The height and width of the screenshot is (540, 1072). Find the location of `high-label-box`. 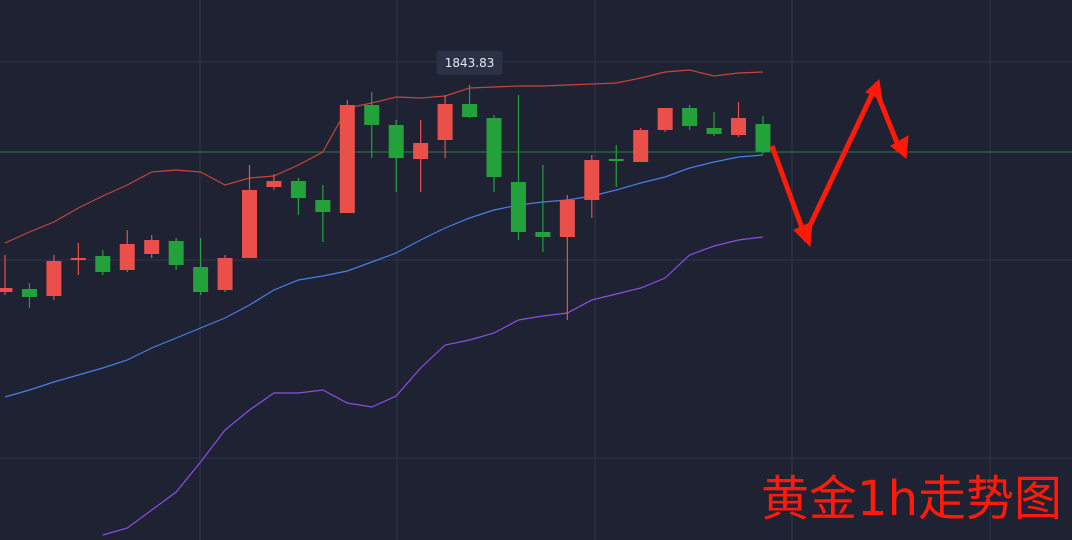

high-label-box is located at coordinates (469, 62).